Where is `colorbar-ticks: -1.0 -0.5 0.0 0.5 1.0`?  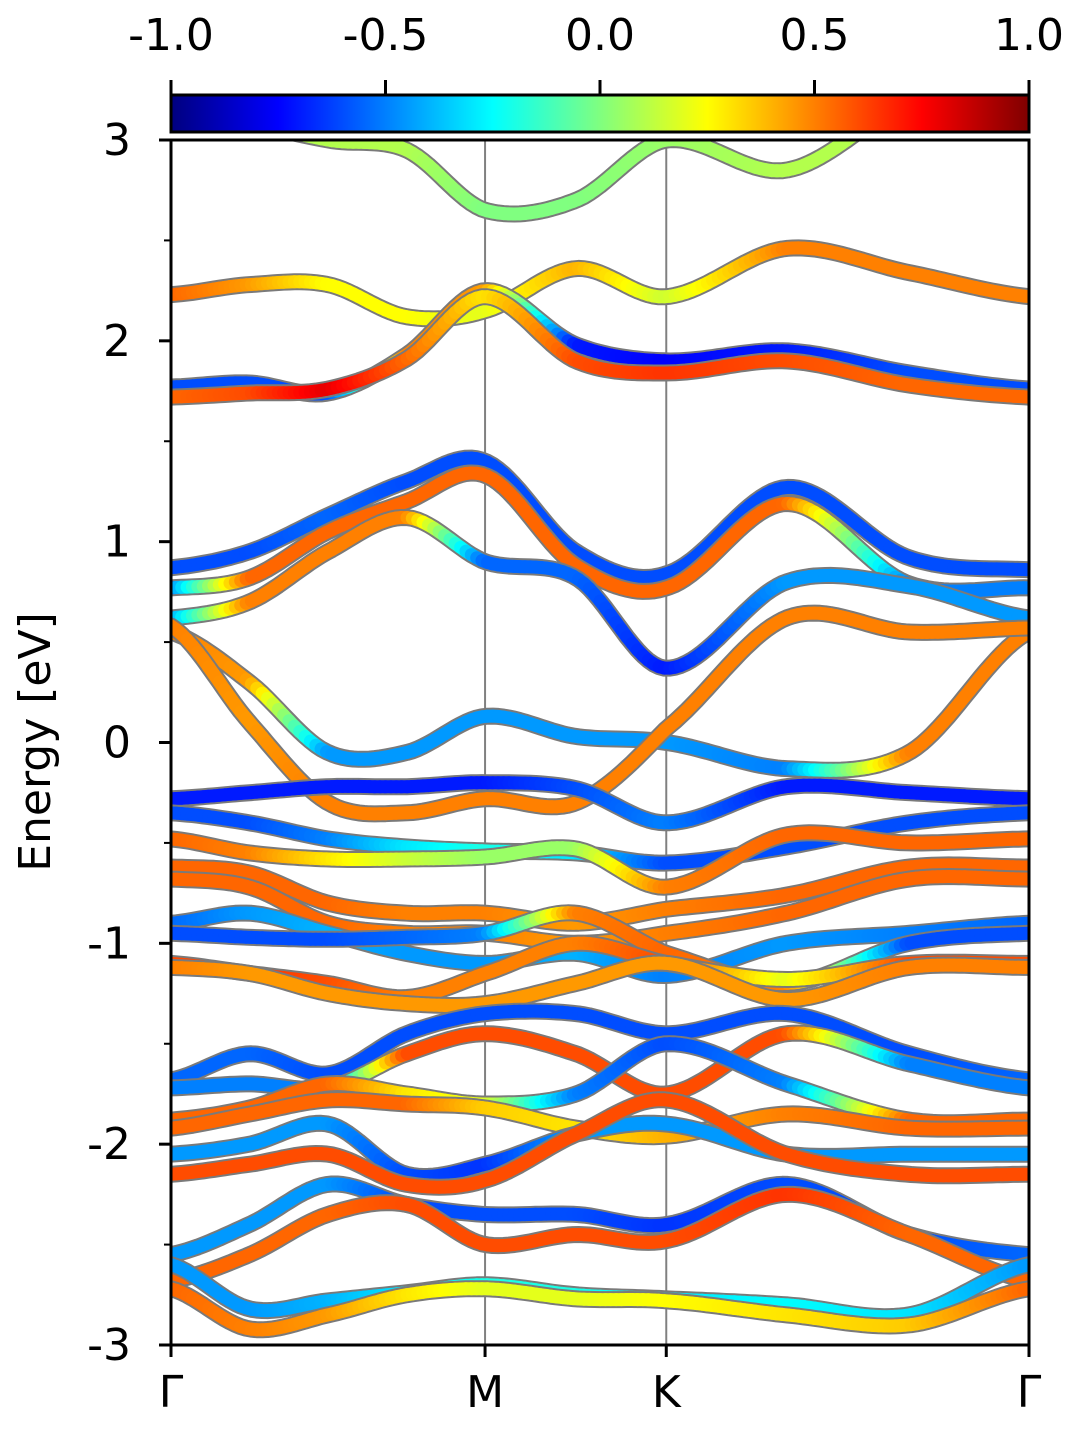 colorbar-ticks: -1.0 -0.5 0.0 0.5 1.0 is located at coordinates (596, 52).